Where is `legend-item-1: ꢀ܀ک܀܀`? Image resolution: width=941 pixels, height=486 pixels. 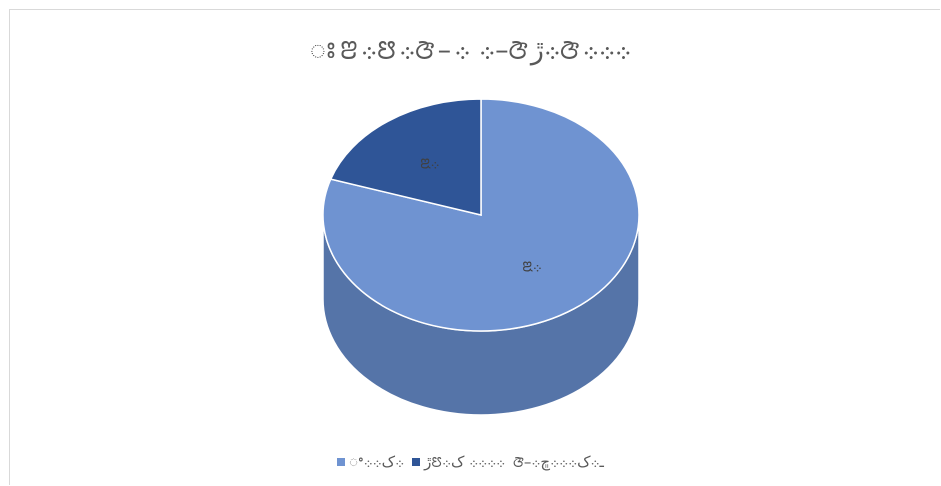 legend-item-1: ꢀ܀ک܀܀ is located at coordinates (370, 462).